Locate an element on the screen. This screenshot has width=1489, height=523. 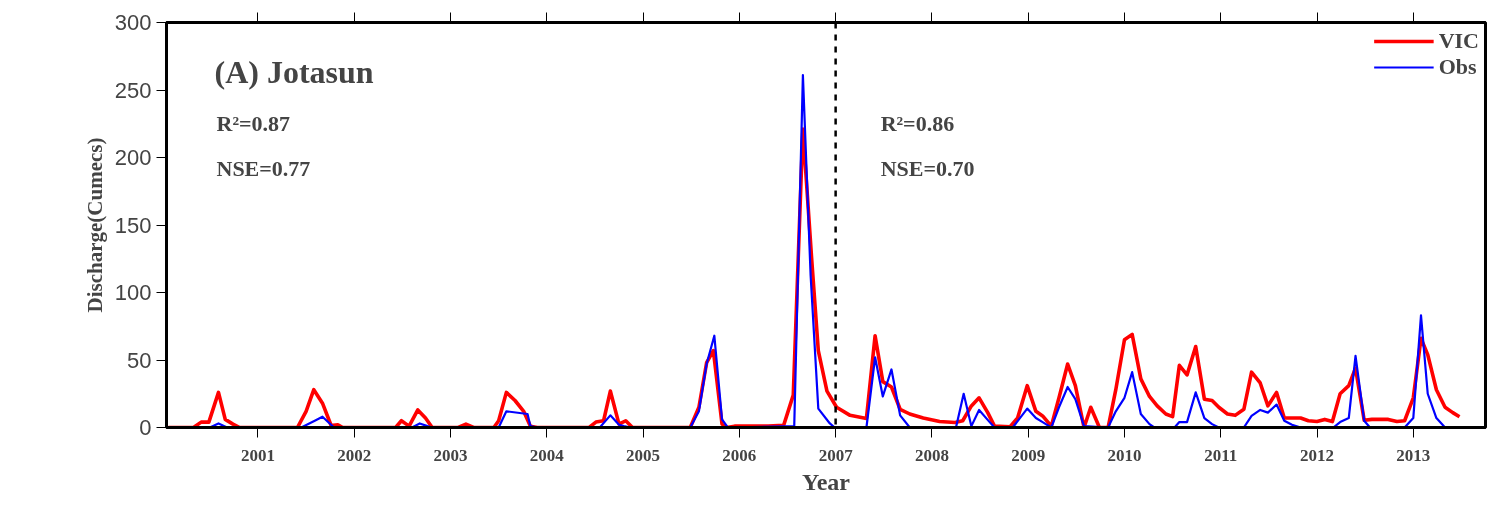
x-tick-label: 2009 is located at coordinates (1028, 455).